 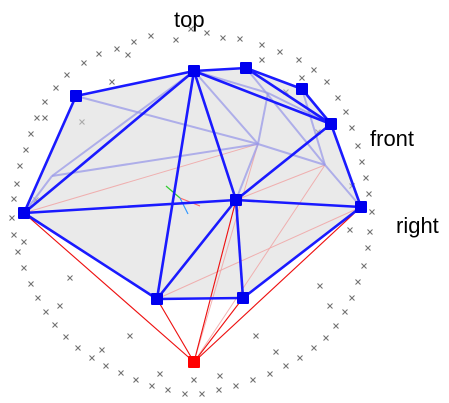 What do you see at coordinates (392, 138) in the screenshot?
I see `view-label-front: front` at bounding box center [392, 138].